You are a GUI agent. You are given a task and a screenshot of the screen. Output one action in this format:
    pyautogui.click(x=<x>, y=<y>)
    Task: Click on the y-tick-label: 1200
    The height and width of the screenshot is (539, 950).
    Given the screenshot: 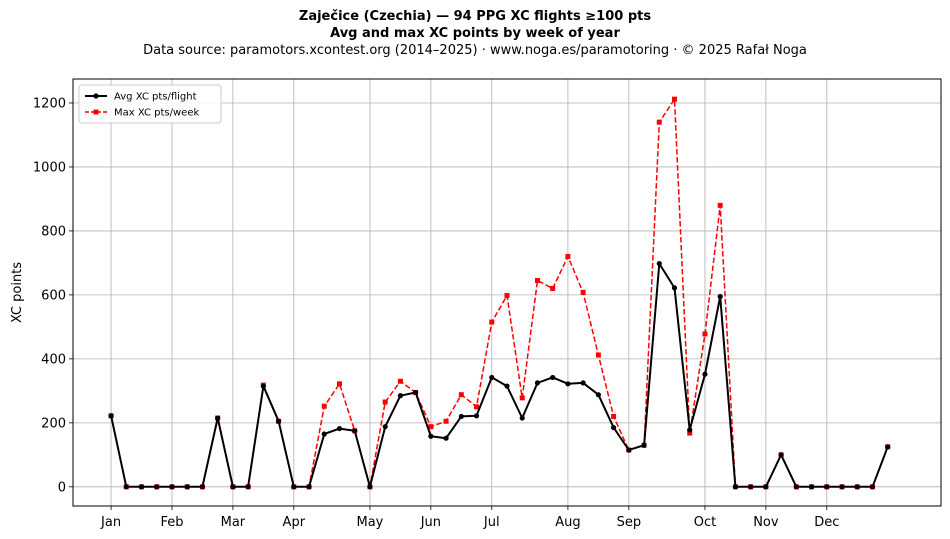 What is the action you would take?
    pyautogui.click(x=49, y=103)
    